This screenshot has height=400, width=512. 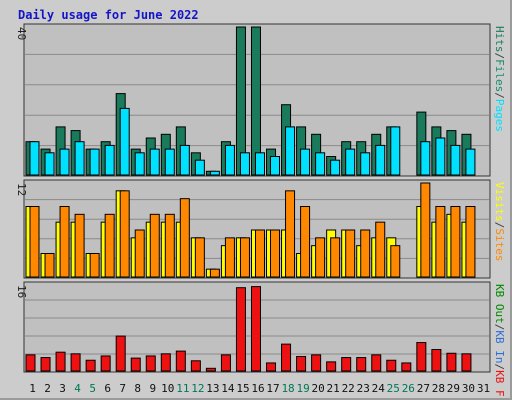 What do you see at coordinates (348, 388) in the screenshot?
I see `day-label: 22` at bounding box center [348, 388].